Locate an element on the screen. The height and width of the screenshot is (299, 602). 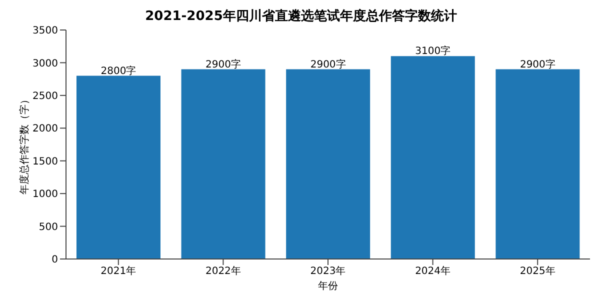
x-axis-title: 年份 is located at coordinates (328, 286).